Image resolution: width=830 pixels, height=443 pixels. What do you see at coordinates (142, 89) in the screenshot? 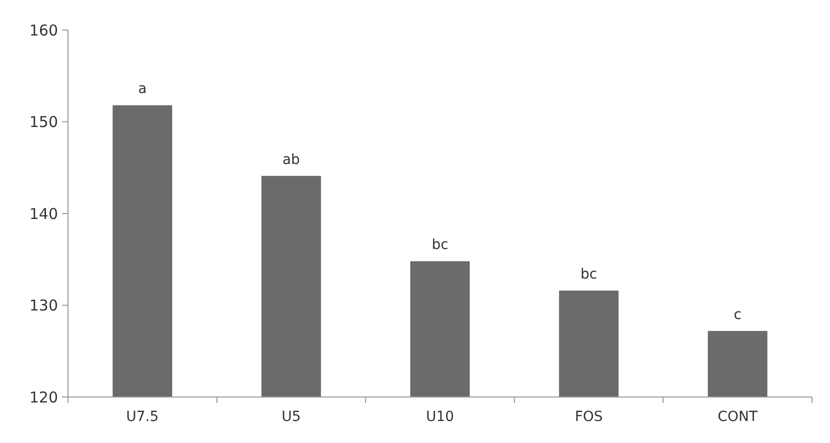
I see `annotation: a` at bounding box center [142, 89].